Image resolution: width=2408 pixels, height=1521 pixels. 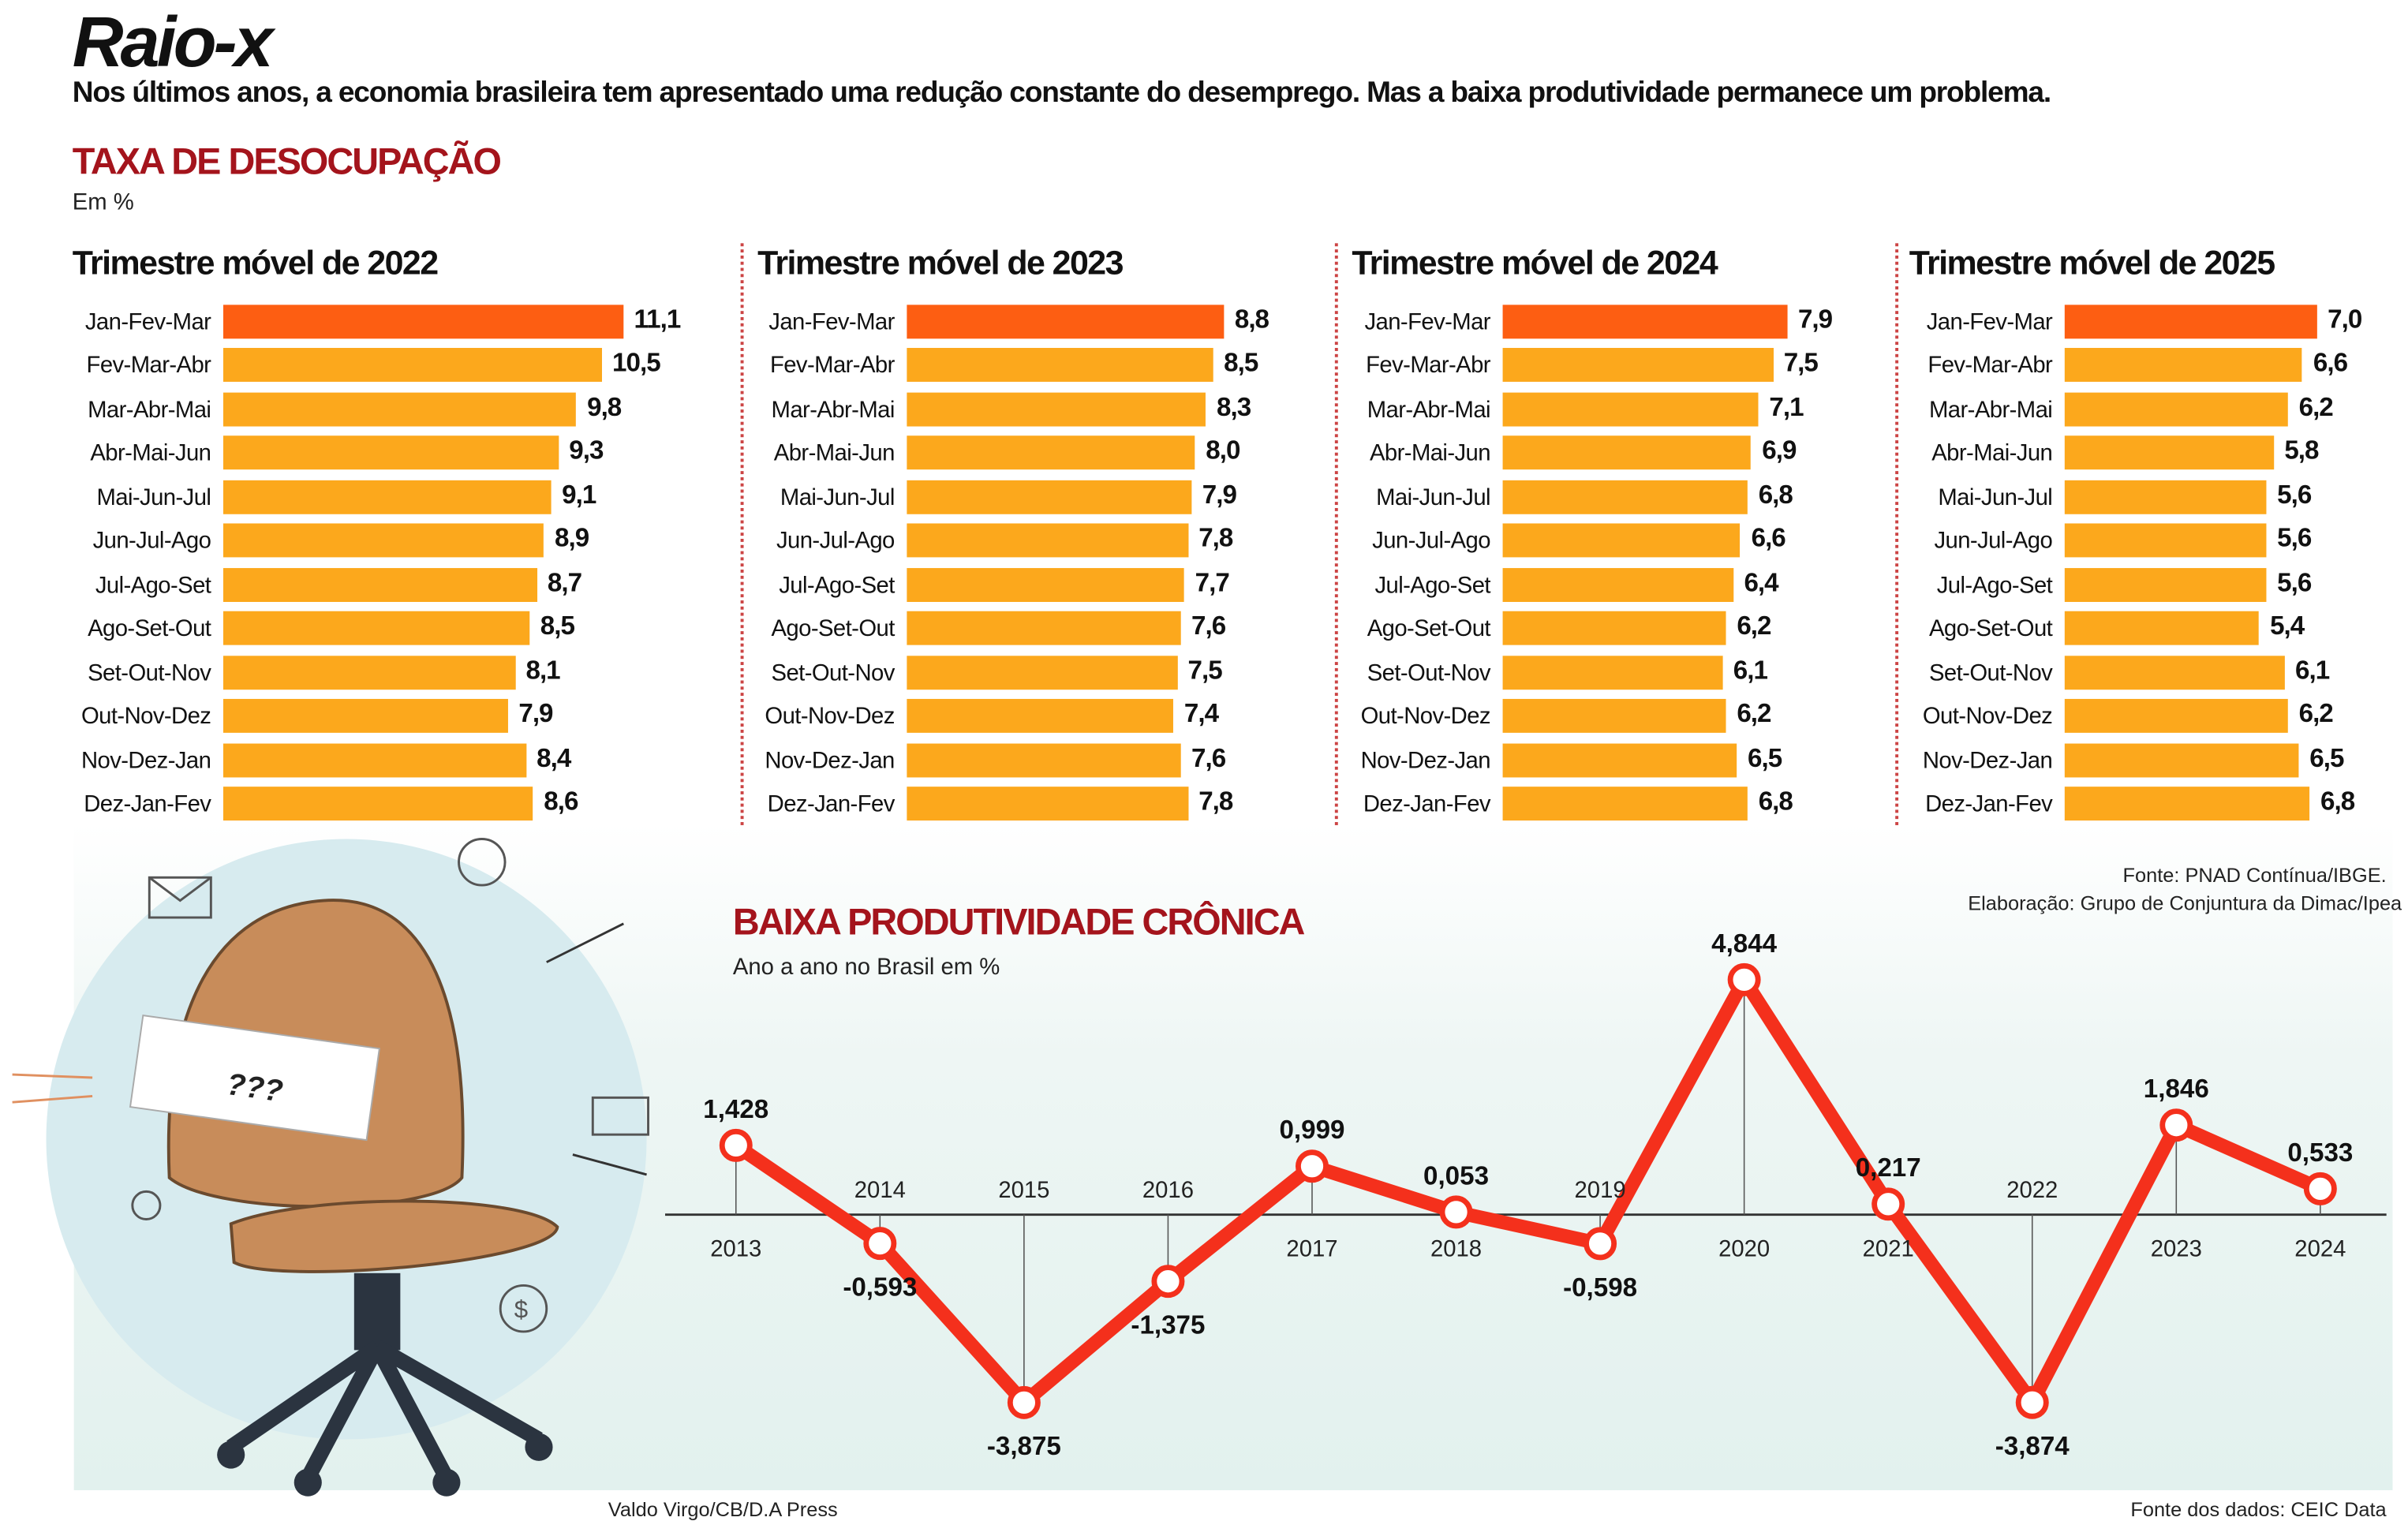 What do you see at coordinates (1897, 534) in the screenshot?
I see `panel-divider` at bounding box center [1897, 534].